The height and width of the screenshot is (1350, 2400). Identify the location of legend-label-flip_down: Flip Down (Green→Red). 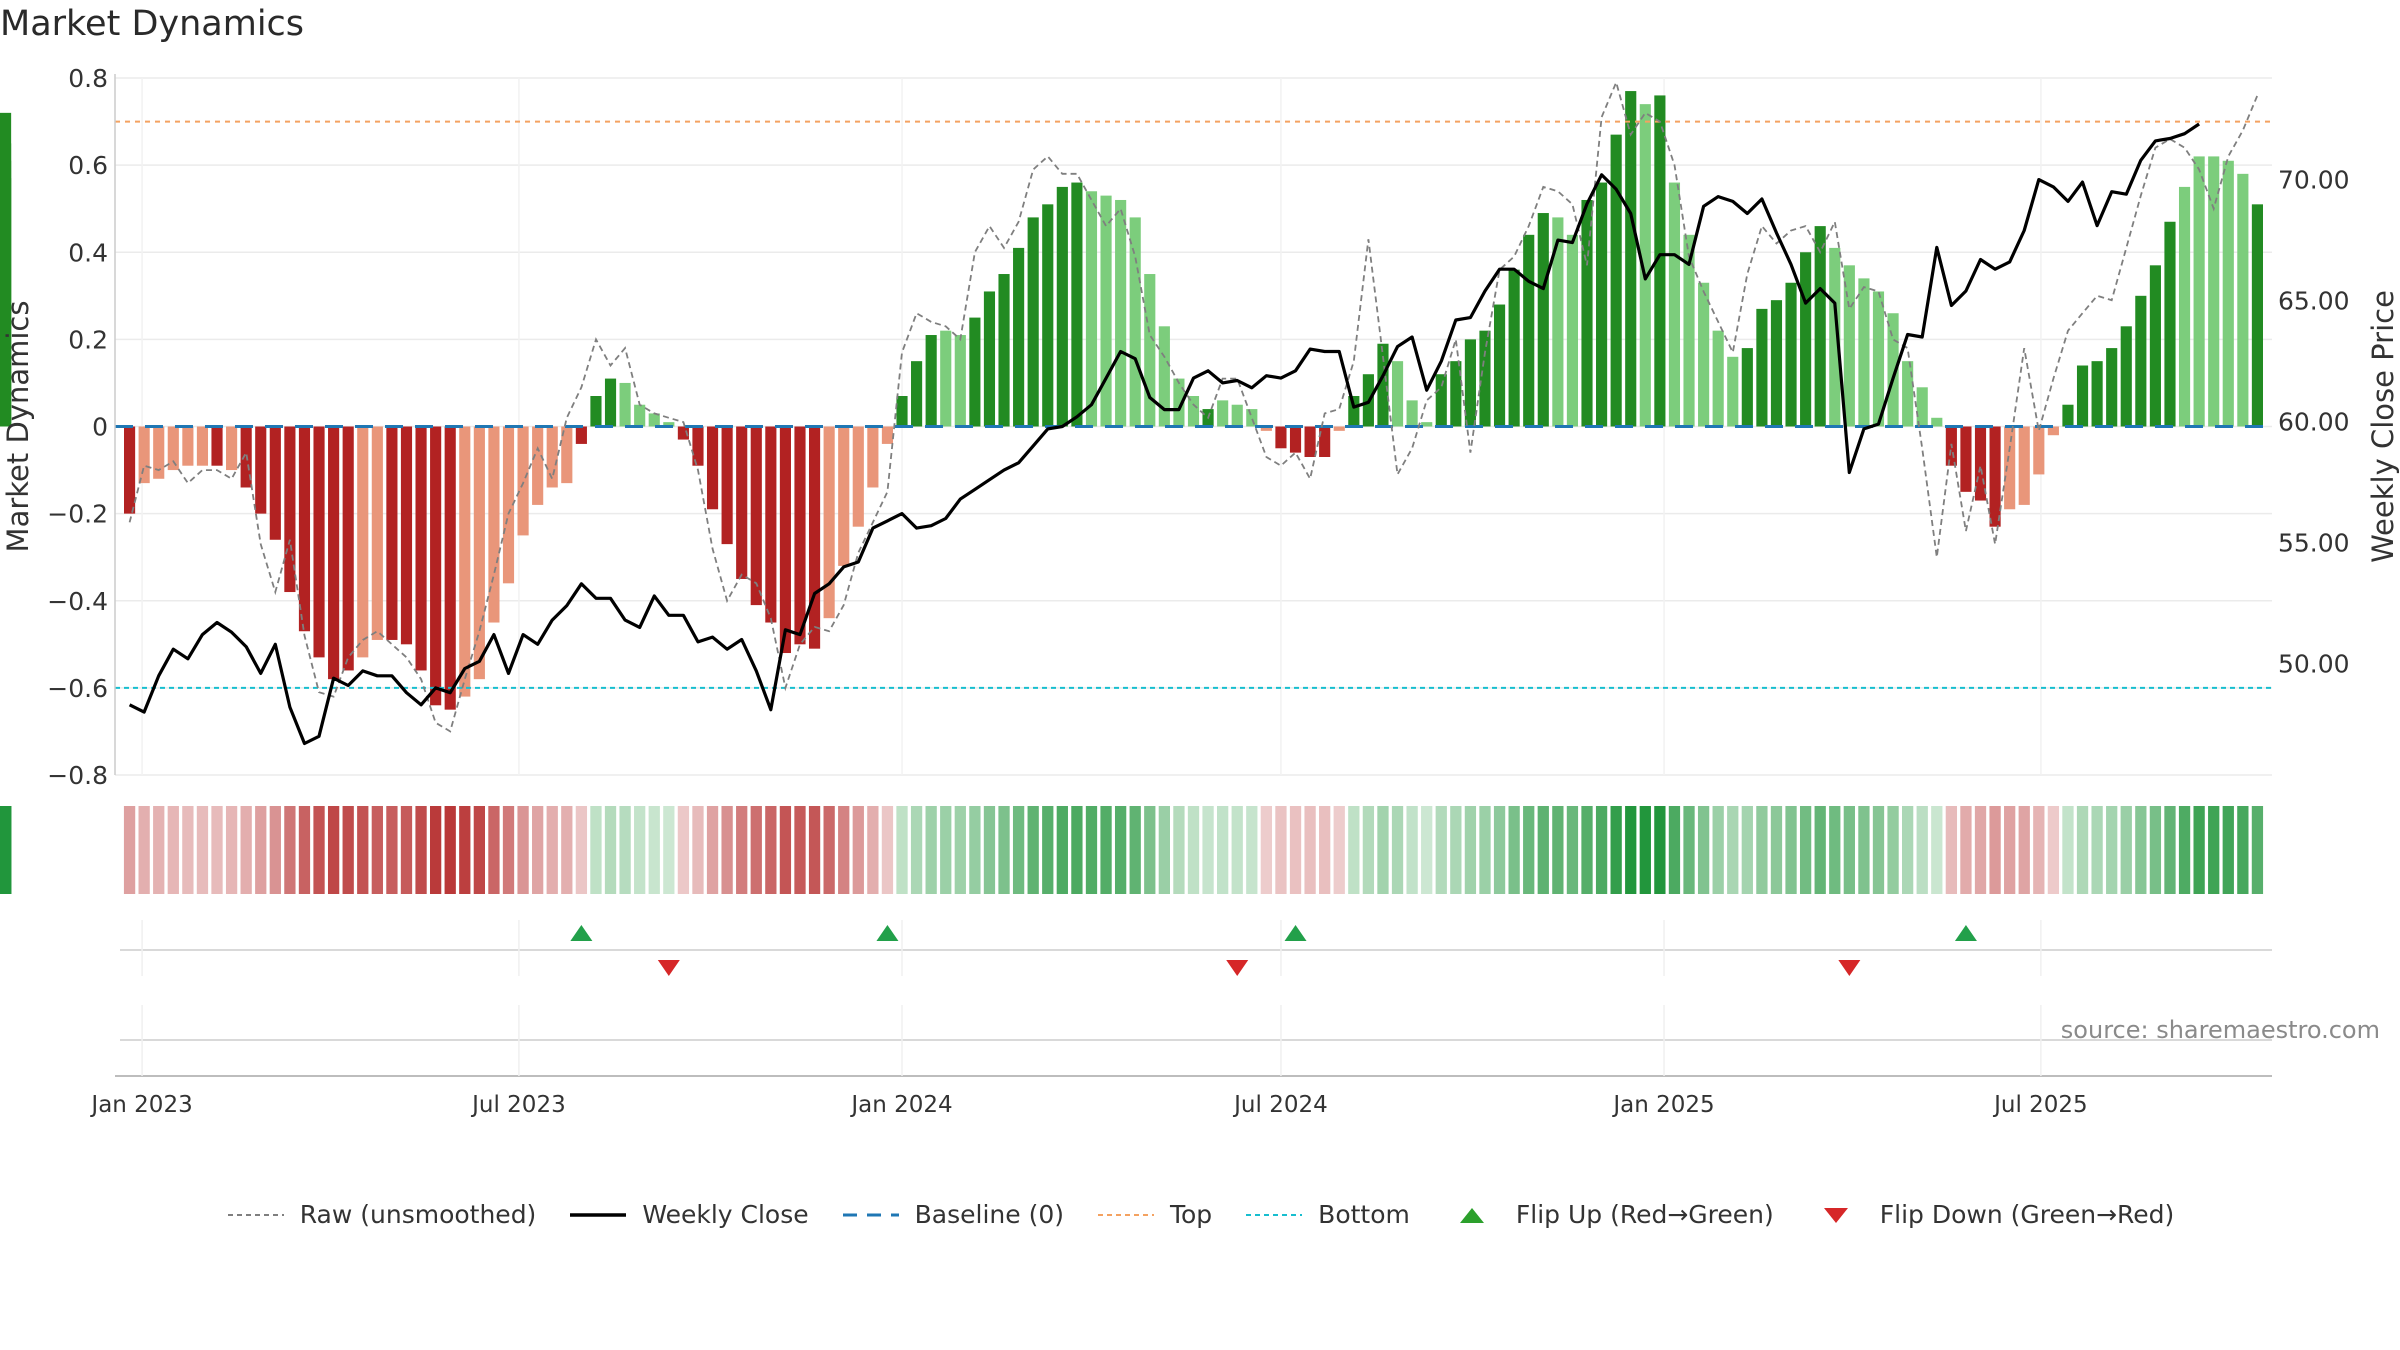
(2027, 1214).